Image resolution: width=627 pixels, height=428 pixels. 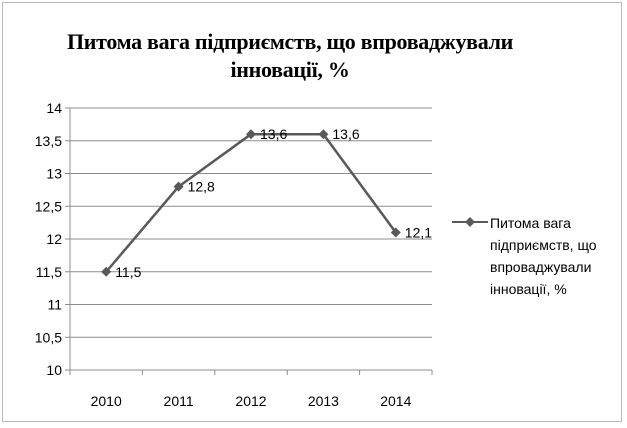 What do you see at coordinates (54, 108) in the screenshot?
I see `y-tick-label: 14` at bounding box center [54, 108].